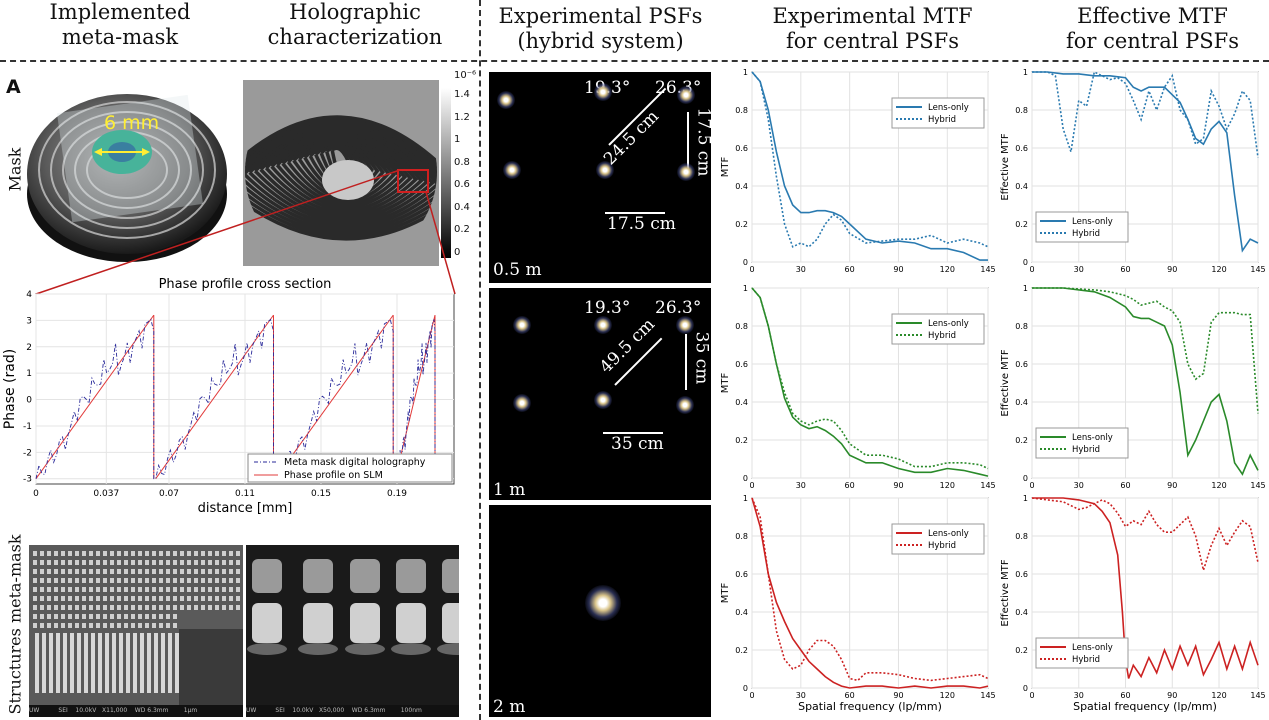 The image size is (1269, 720). Describe the element at coordinates (870, 159) in the screenshot. I see `series-line-hybrid` at that location.